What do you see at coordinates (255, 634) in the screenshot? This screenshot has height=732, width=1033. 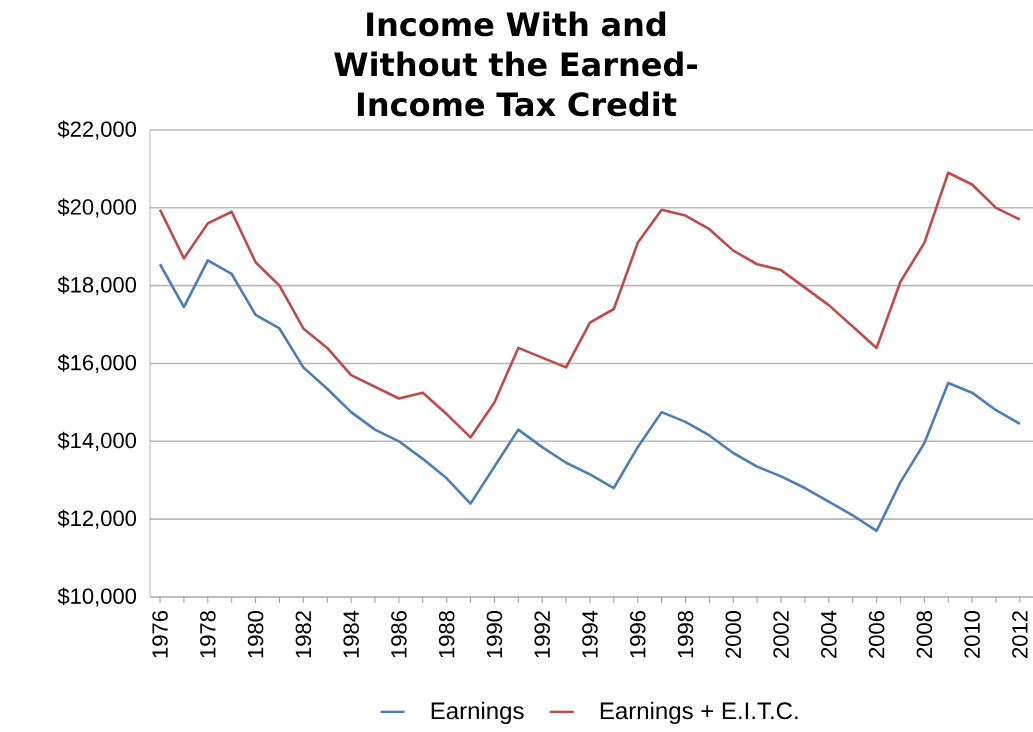 I see `x-tick-label: 1980` at bounding box center [255, 634].